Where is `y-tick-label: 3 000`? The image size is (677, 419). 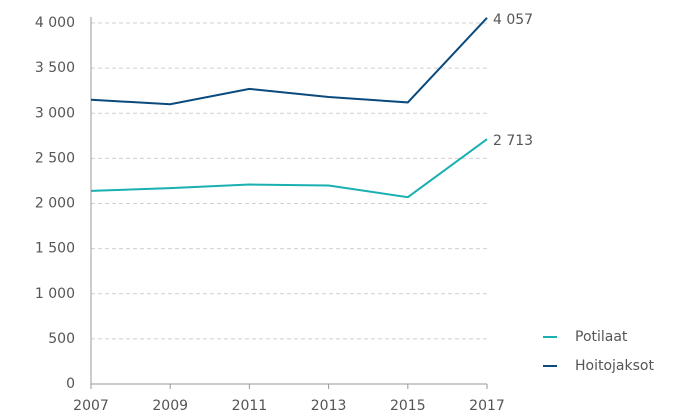 y-tick-label: 3 000 is located at coordinates (55, 113).